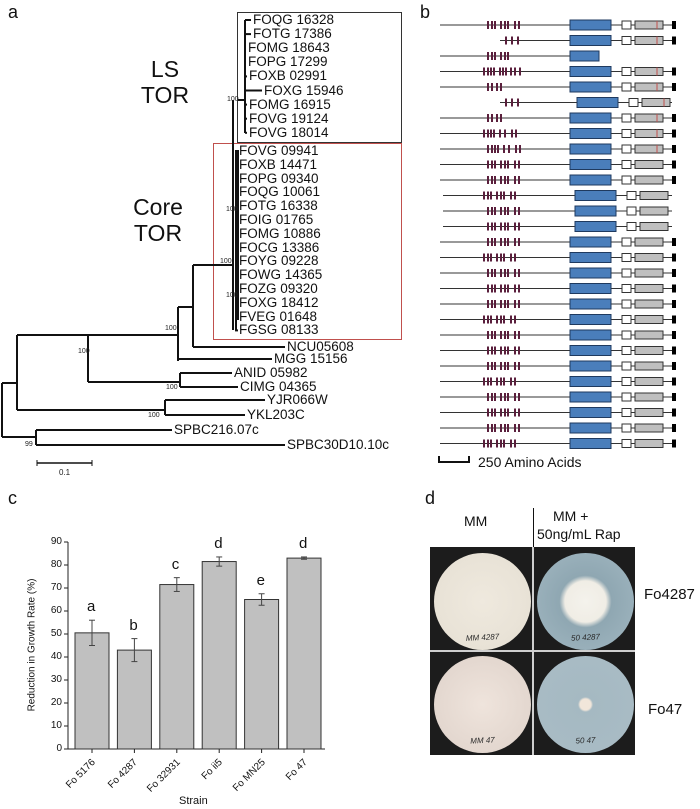 The width and height of the screenshot is (700, 809). What do you see at coordinates (65, 472) in the screenshot?
I see `tree-scale-label: 0.1` at bounding box center [65, 472].